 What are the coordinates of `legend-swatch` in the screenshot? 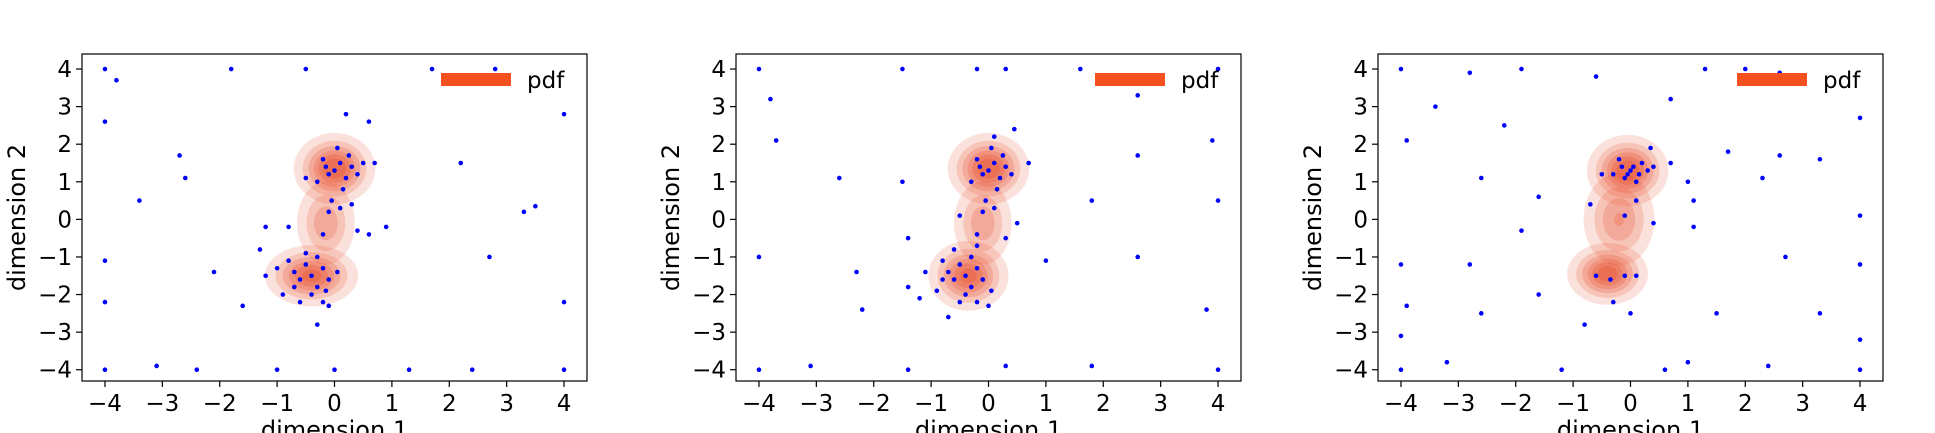 It's located at (1130, 79).